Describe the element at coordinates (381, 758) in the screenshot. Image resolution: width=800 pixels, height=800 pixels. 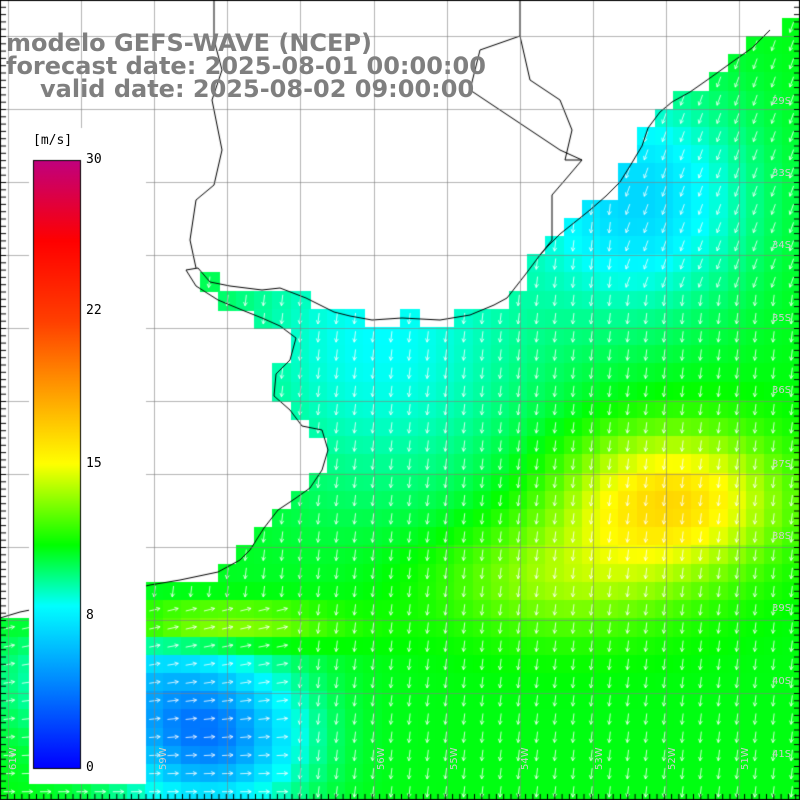
I see `lon-label-56w: 56W` at that location.